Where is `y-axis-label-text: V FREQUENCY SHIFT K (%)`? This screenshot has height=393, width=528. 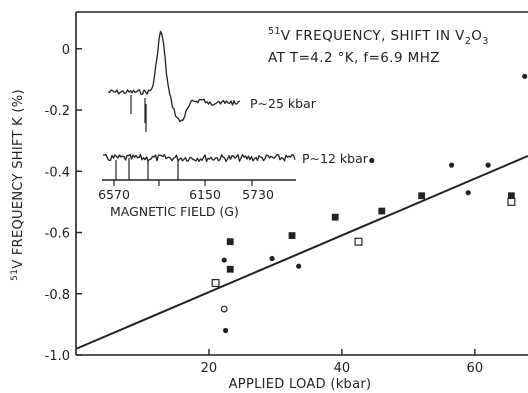
y-axis-label-text: V FREQUENCY SHIFT K (%) is located at coordinates (18, 179).